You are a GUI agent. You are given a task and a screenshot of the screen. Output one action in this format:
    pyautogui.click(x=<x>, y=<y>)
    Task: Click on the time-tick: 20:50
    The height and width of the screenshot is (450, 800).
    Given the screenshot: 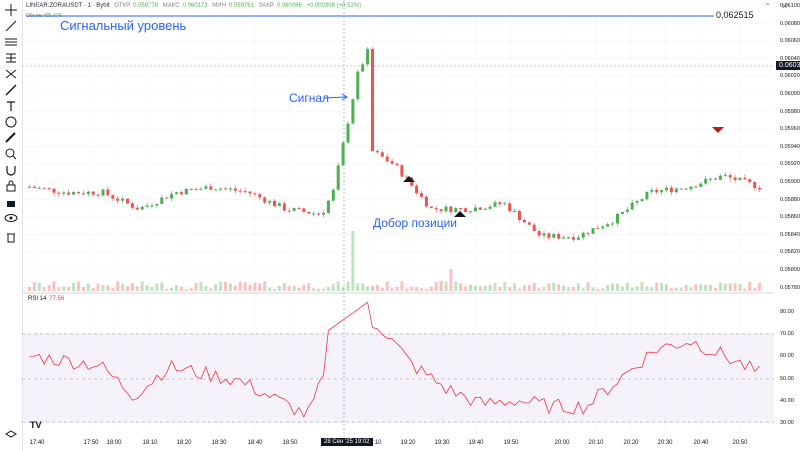 What is the action you would take?
    pyautogui.click(x=740, y=443)
    